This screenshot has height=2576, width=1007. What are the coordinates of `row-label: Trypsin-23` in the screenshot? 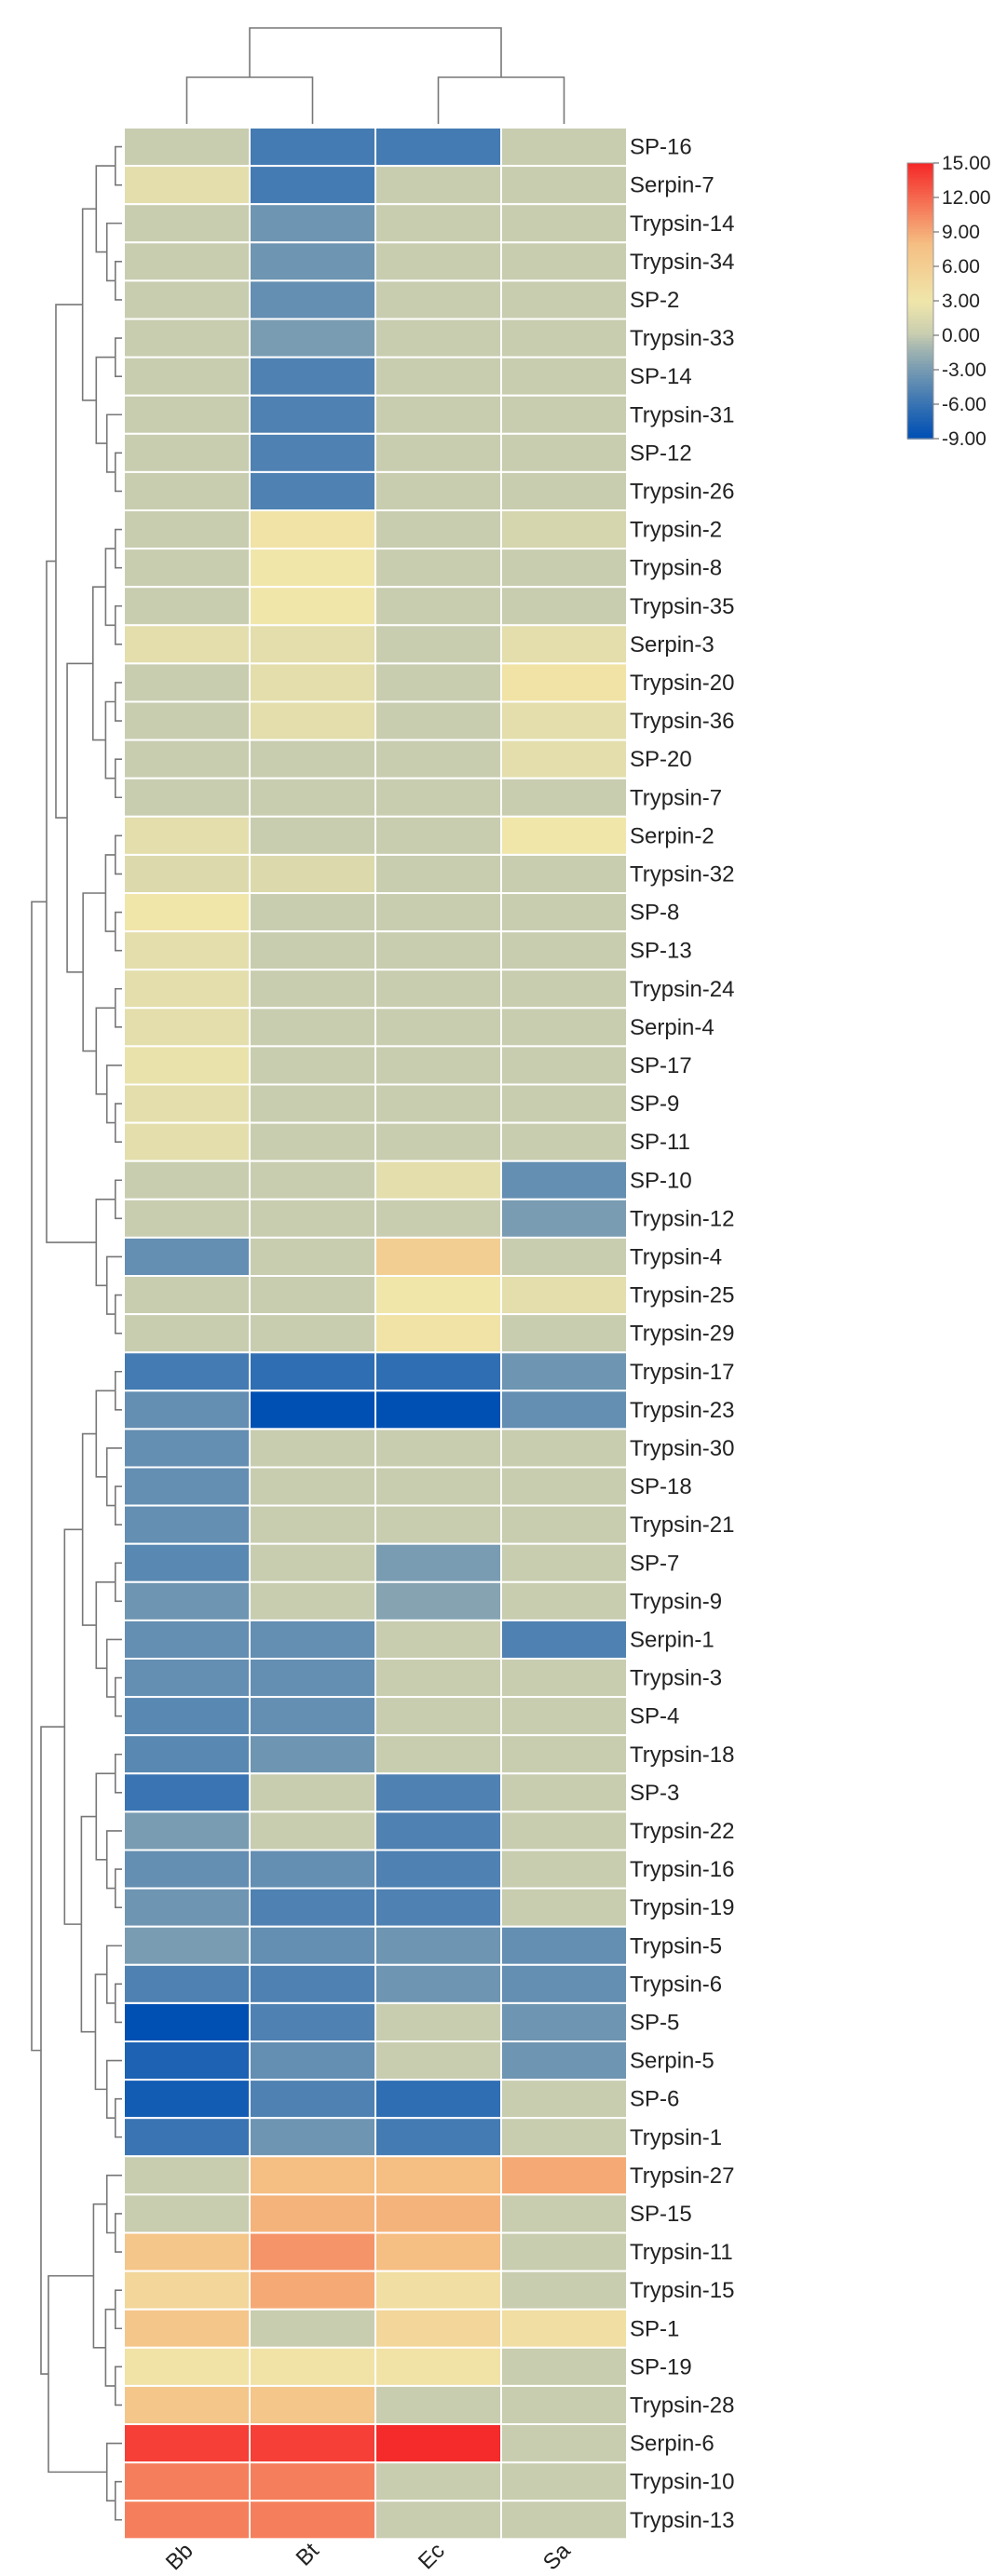 It's located at (682, 1410).